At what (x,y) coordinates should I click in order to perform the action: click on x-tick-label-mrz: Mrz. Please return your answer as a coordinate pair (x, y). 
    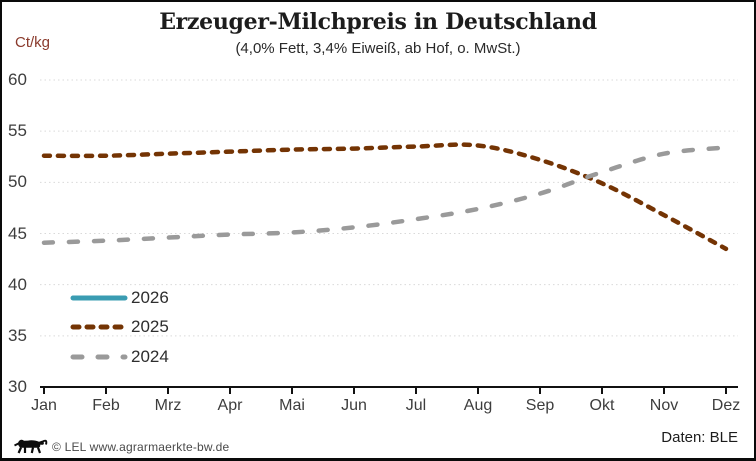
    Looking at the image, I should click on (168, 405).